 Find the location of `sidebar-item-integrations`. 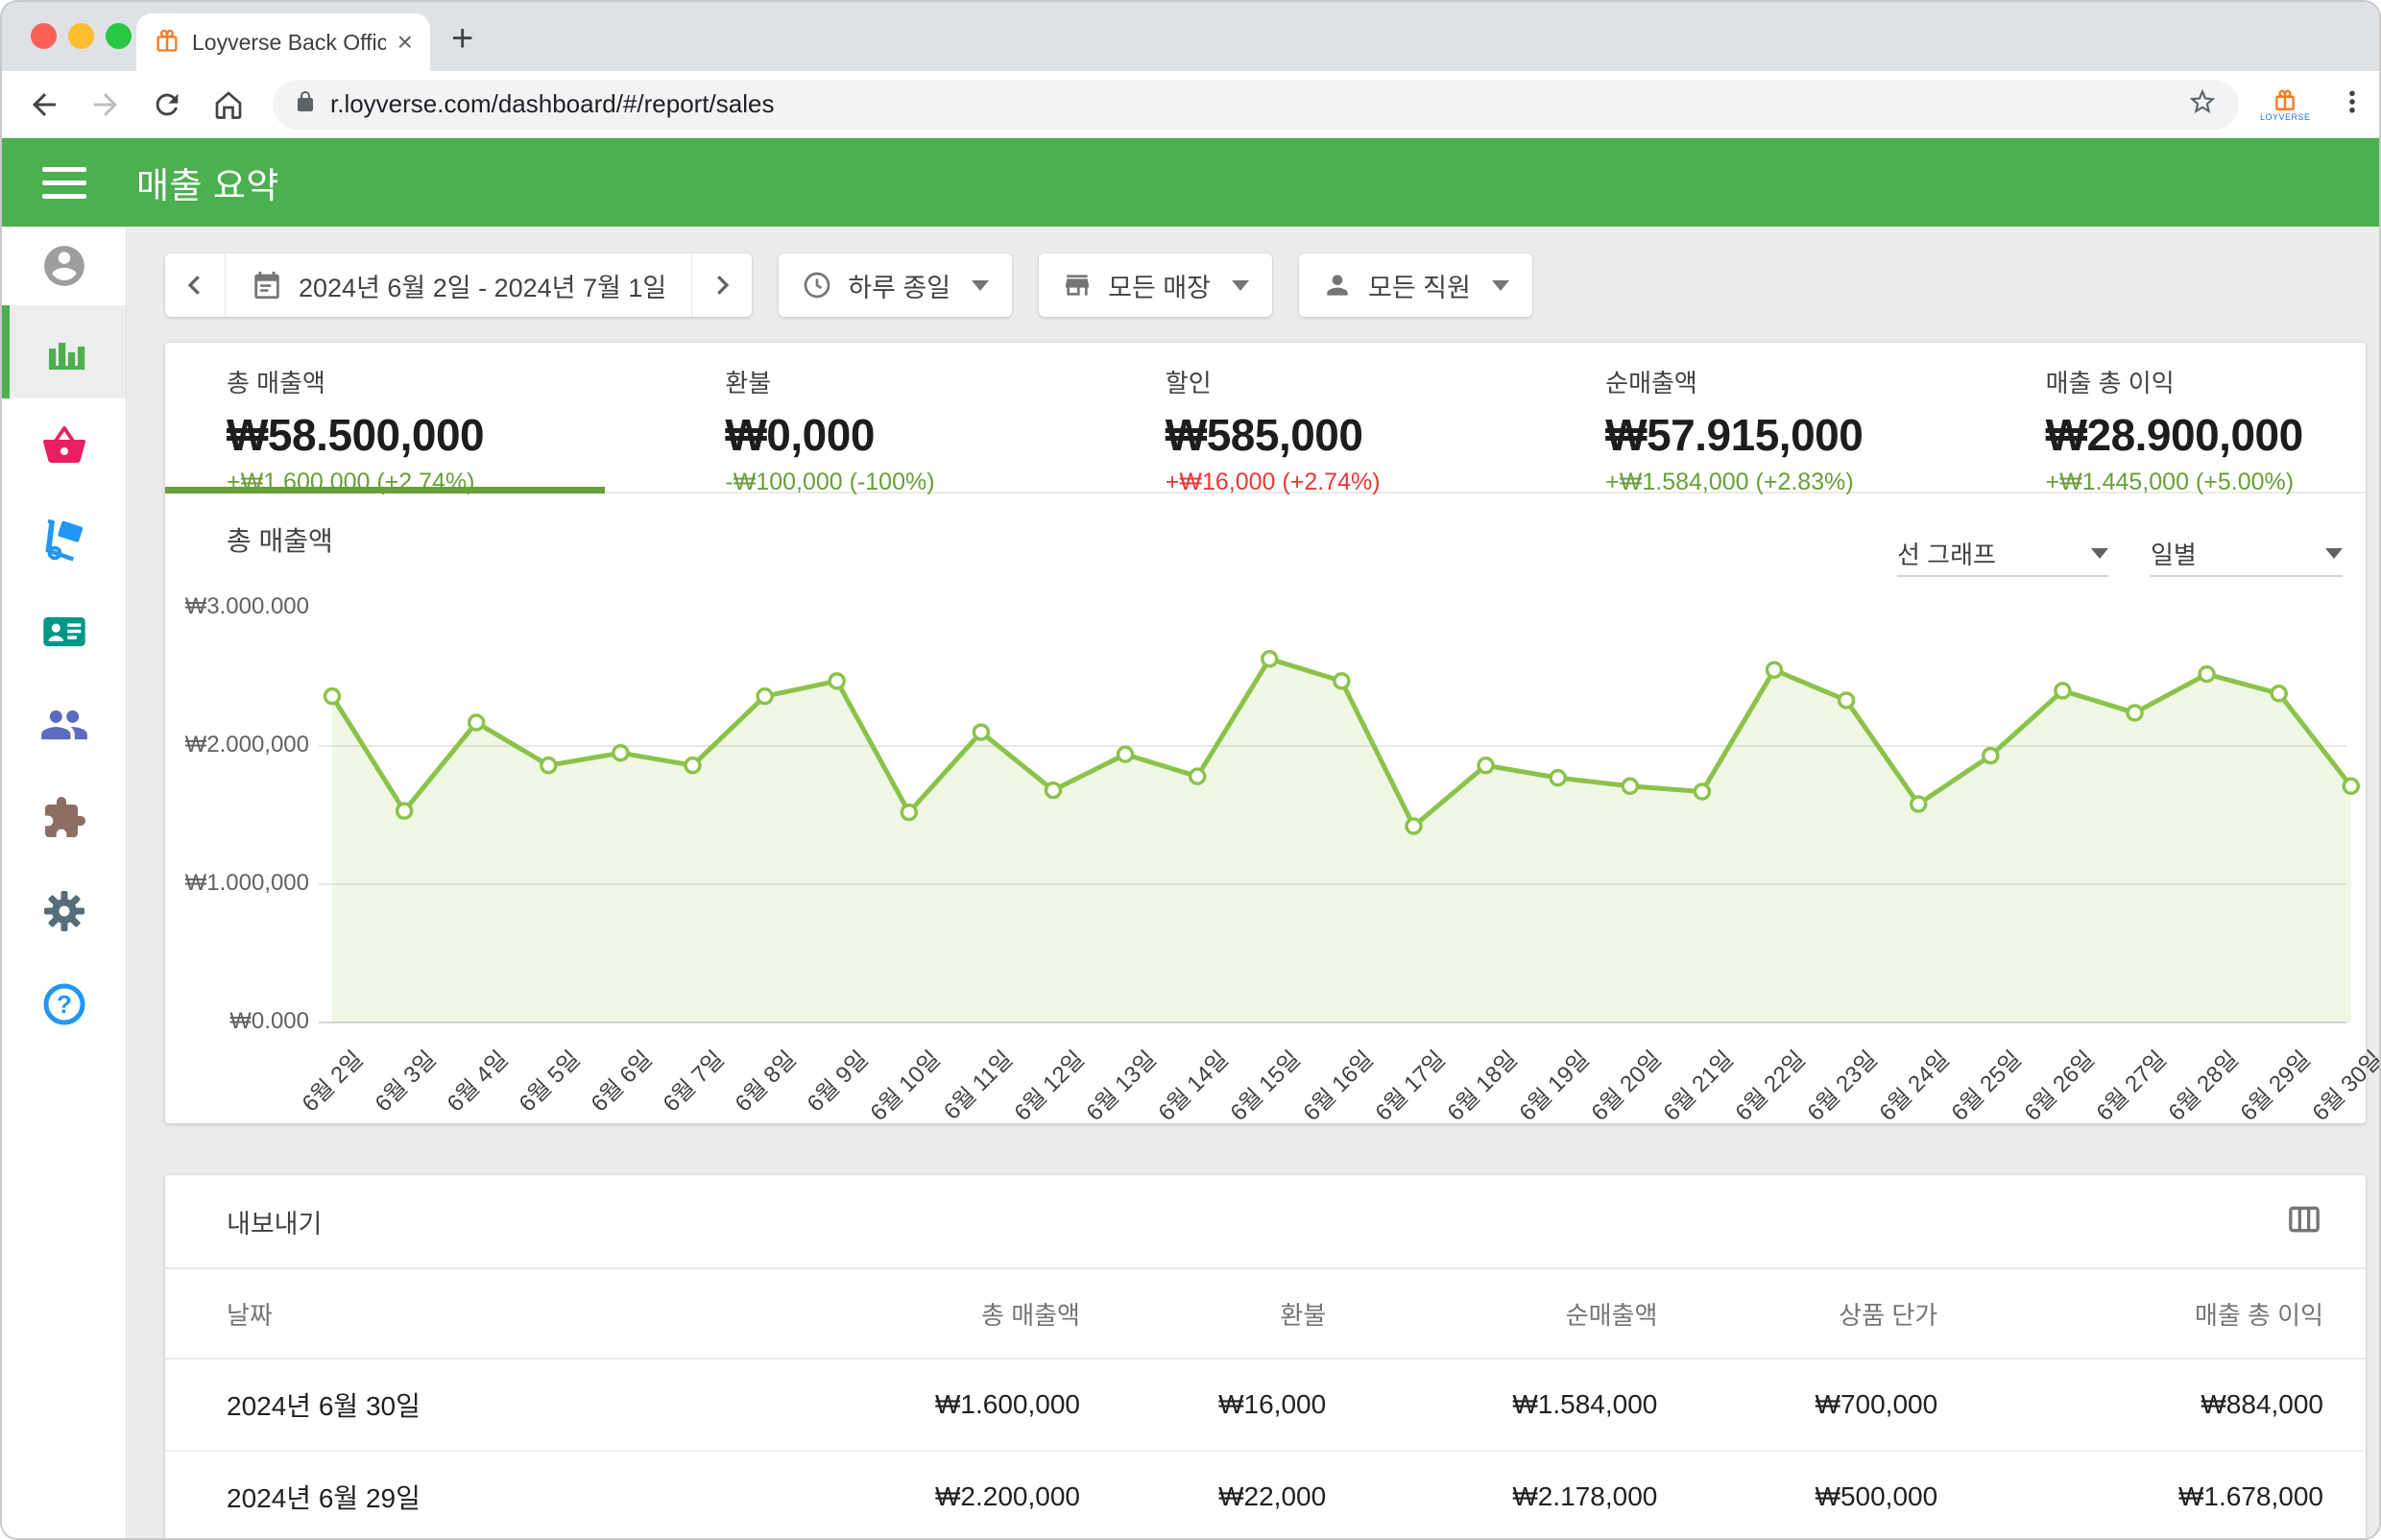

sidebar-item-integrations is located at coordinates (64, 817).